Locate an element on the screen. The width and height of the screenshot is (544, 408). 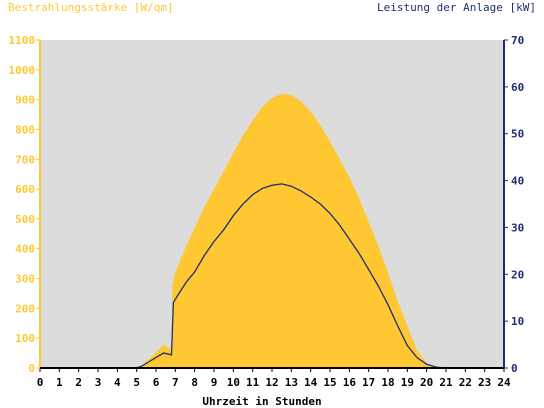
y-left-tick-label: 900 is located at coordinates (25, 100).